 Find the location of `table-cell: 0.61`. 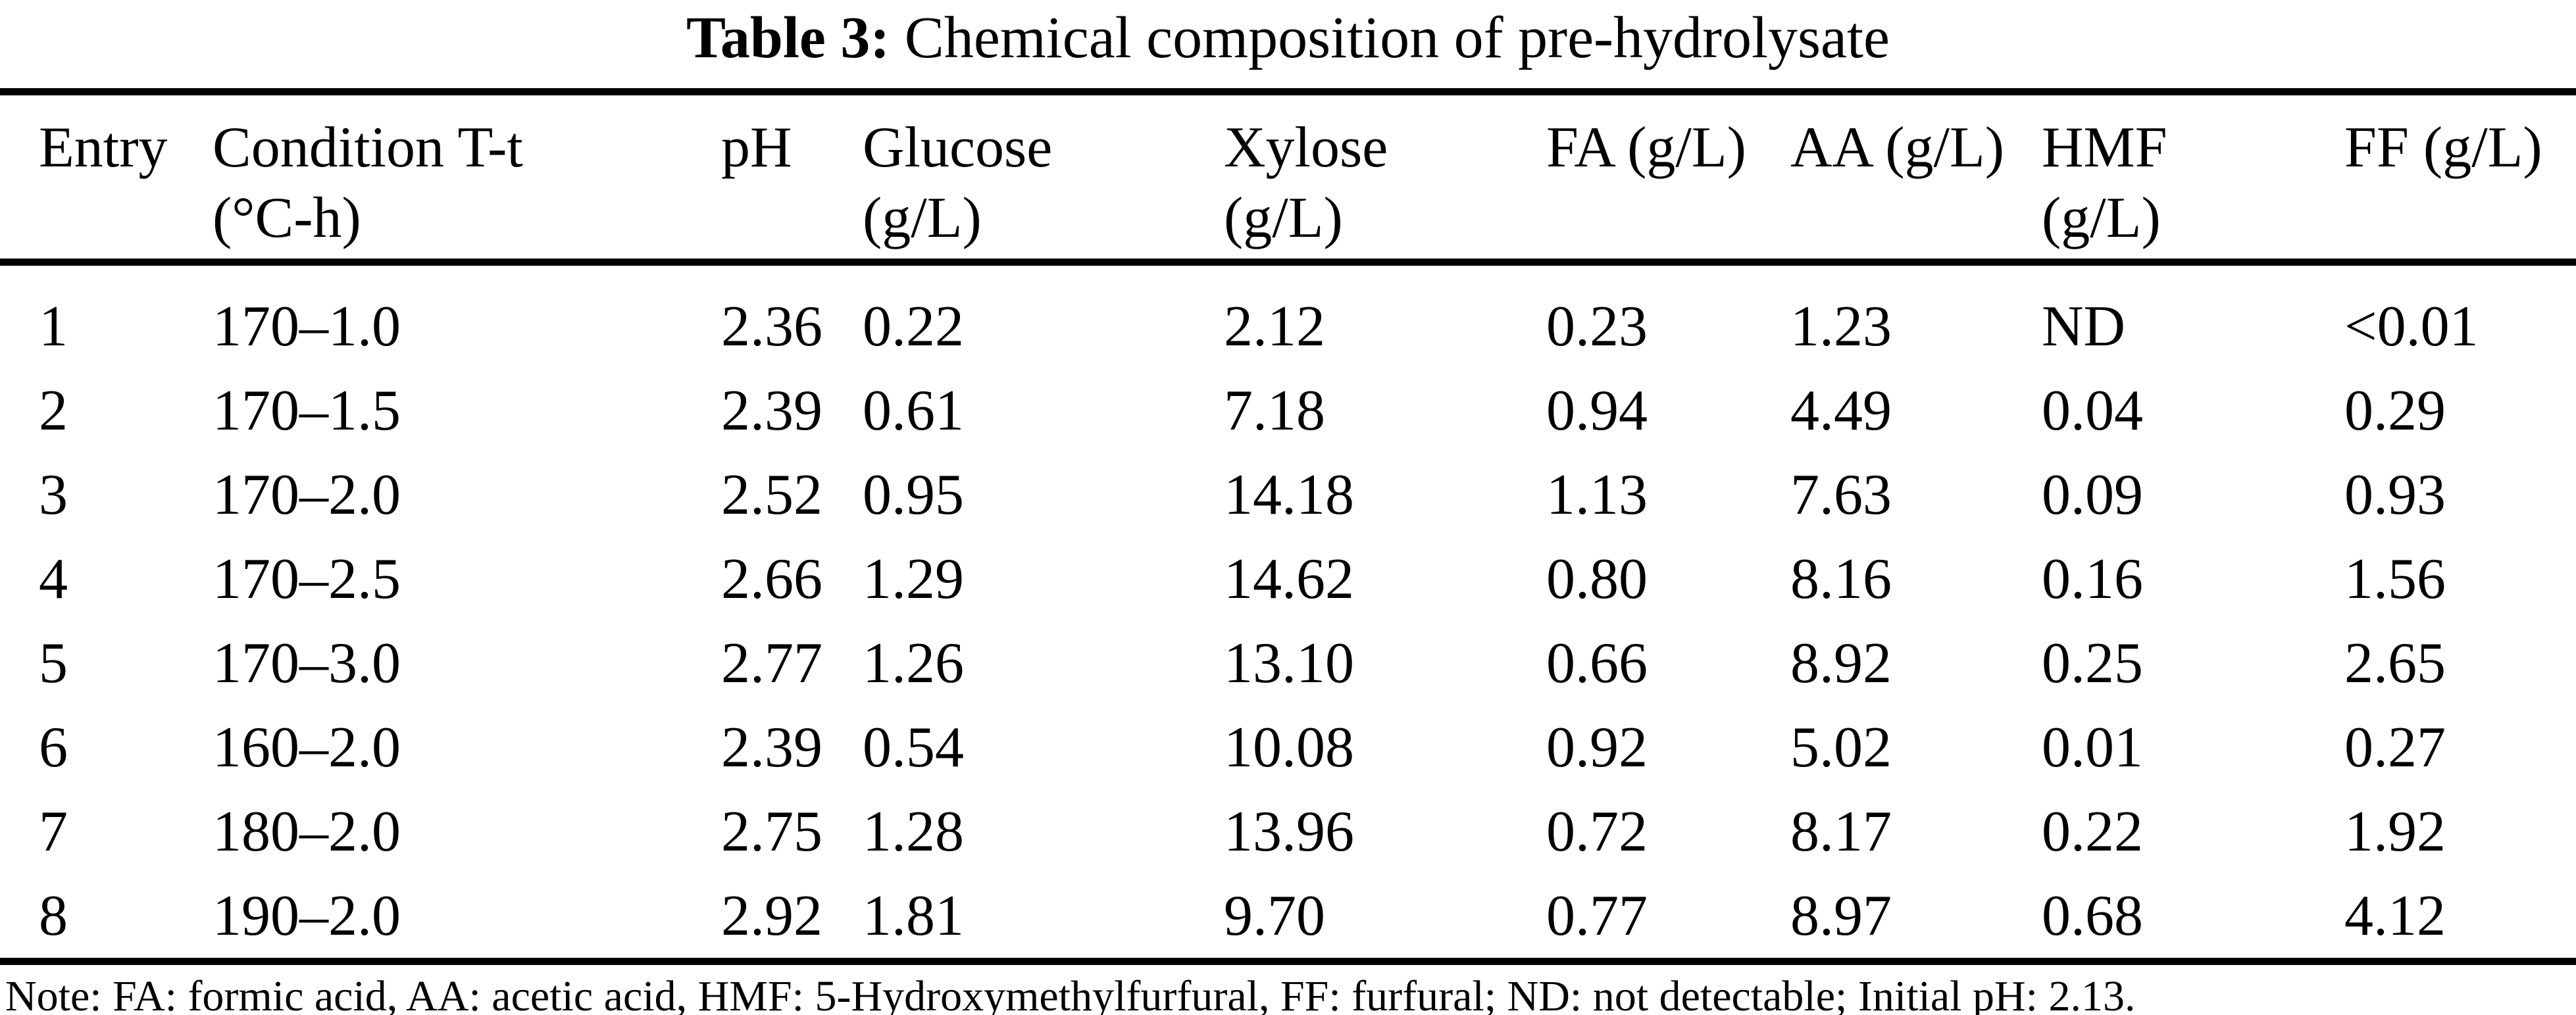

table-cell: 0.61 is located at coordinates (913, 410).